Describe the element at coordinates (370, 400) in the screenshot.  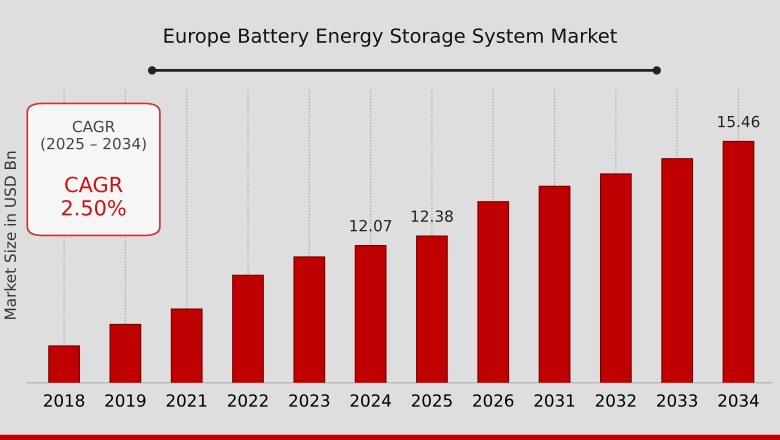
I see `x-tick-label: 2024` at that location.